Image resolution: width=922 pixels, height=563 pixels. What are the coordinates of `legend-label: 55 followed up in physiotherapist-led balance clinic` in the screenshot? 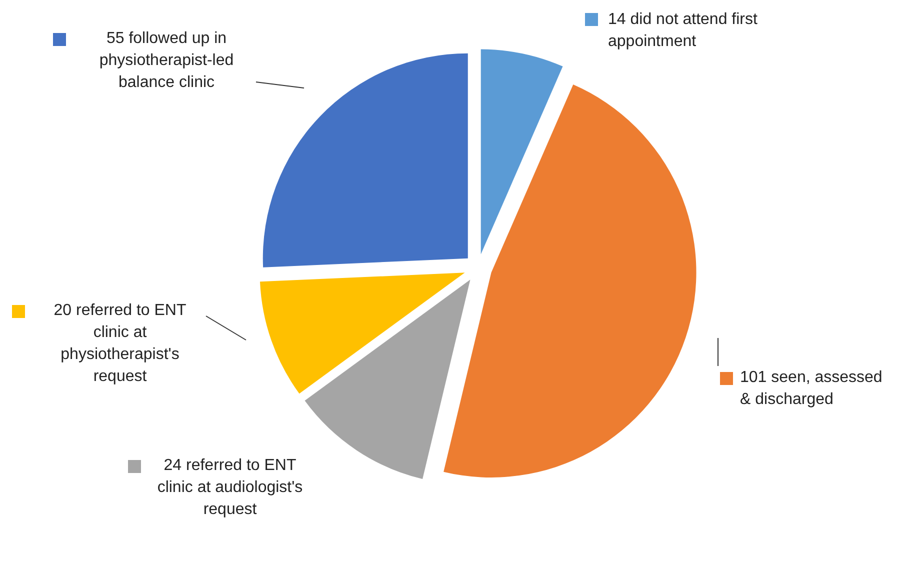 It's located at (166, 61).